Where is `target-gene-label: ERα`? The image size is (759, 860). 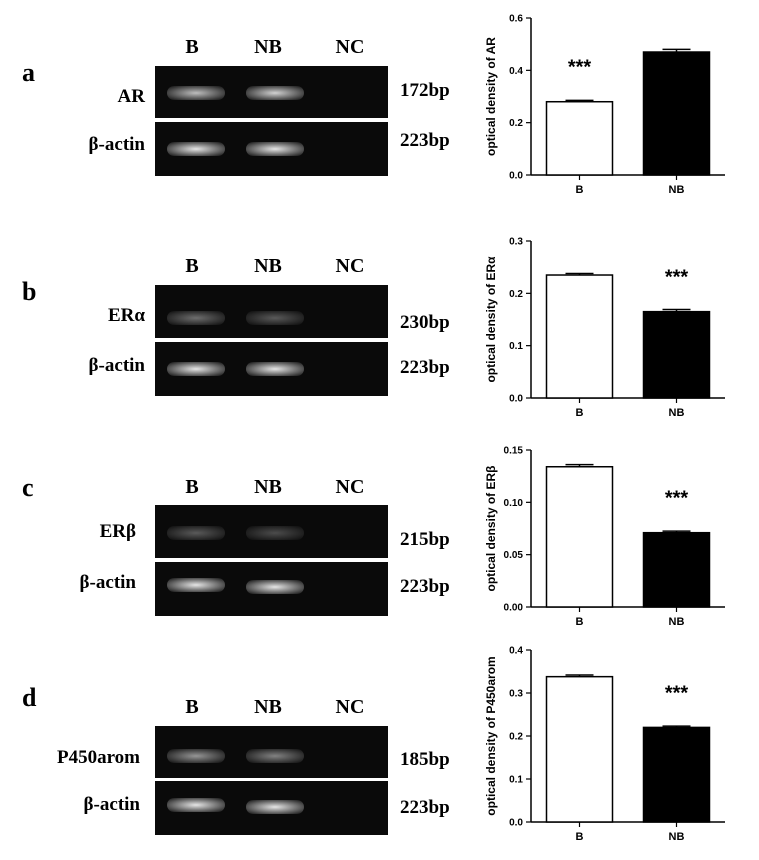 target-gene-label: ERα is located at coordinates (126, 315).